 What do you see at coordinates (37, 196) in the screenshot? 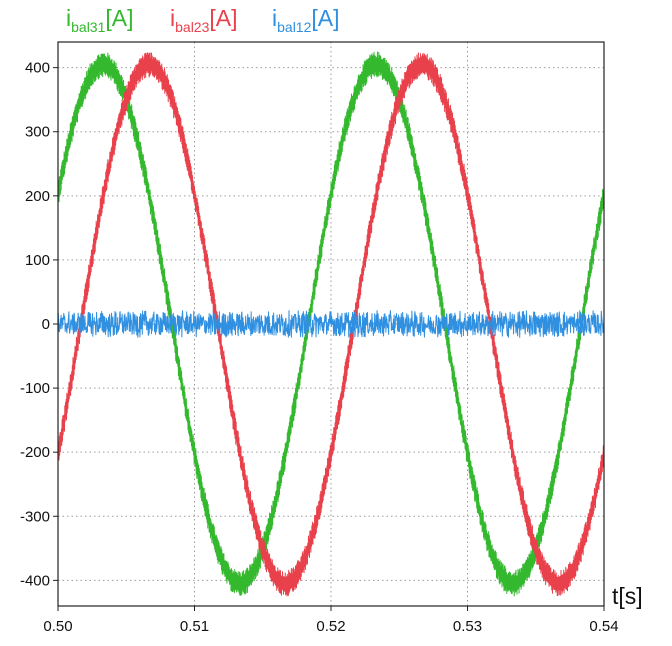
I see `y-tick-label: 200` at bounding box center [37, 196].